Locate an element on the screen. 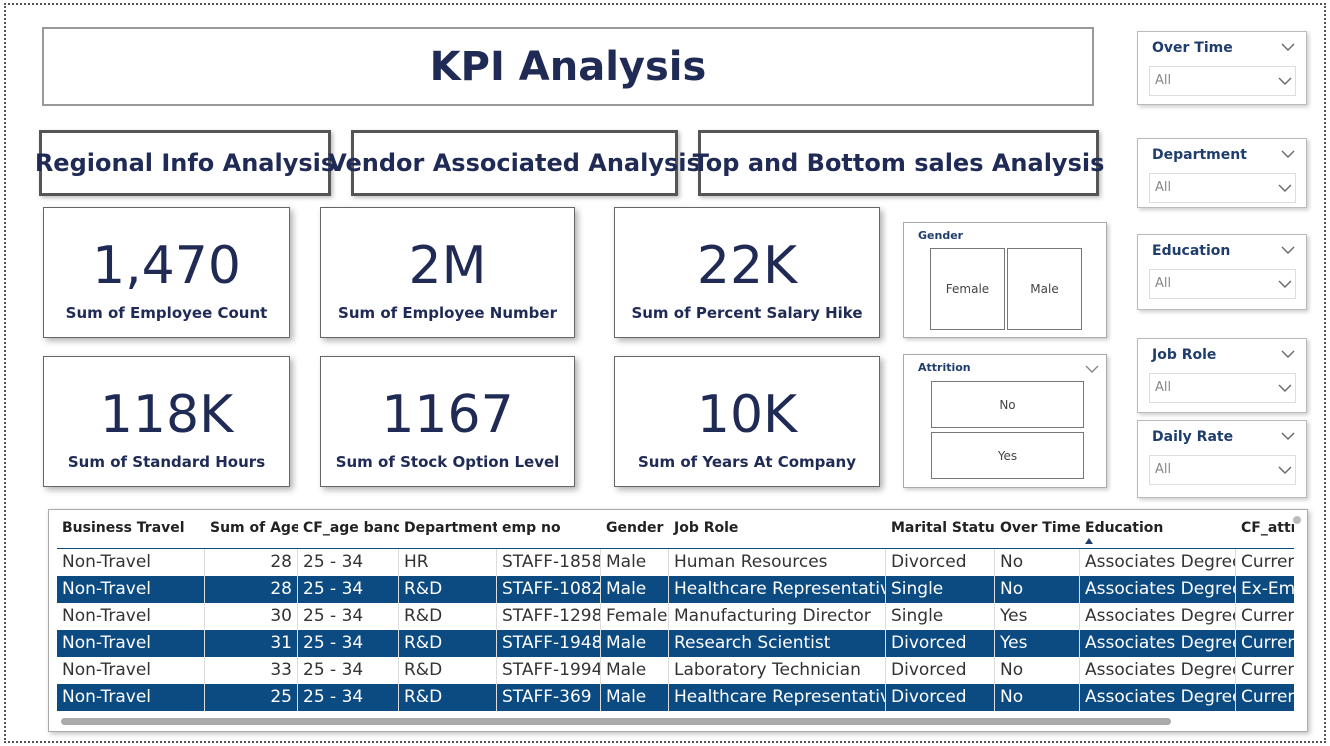 The image size is (1330, 746). table-cell: 31 is located at coordinates (251, 643).